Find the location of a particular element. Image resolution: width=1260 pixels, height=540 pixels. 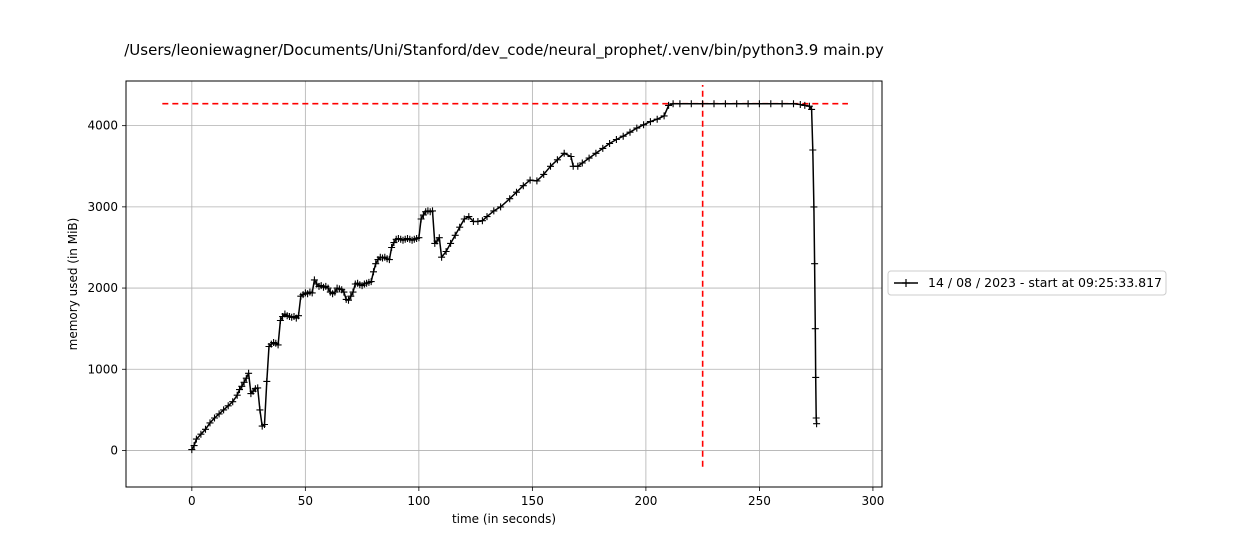

y-tick-label: 1000 is located at coordinates (102, 369).